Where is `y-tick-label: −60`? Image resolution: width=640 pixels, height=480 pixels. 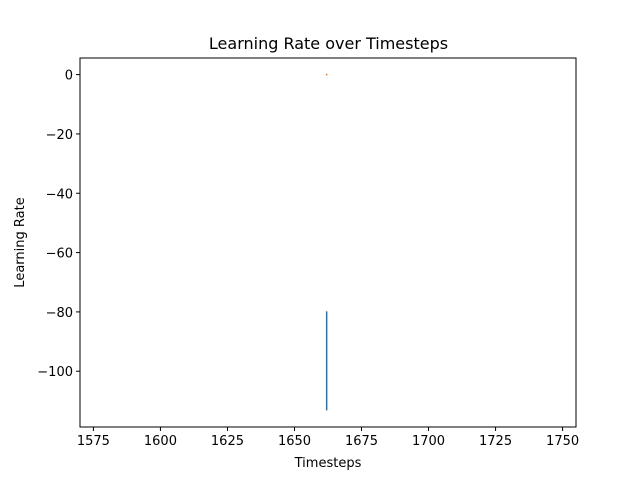 y-tick-label: −60 is located at coordinates (59, 254).